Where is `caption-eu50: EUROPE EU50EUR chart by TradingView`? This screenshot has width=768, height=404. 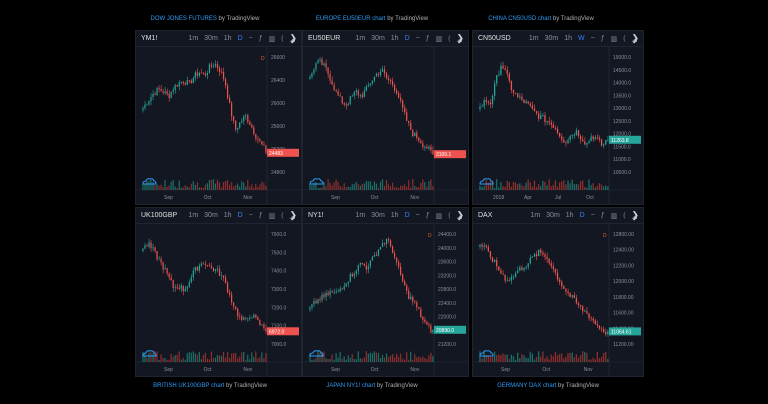
caption-eu50: EUROPE EU50EUR chart by TradingView is located at coordinates (372, 19).